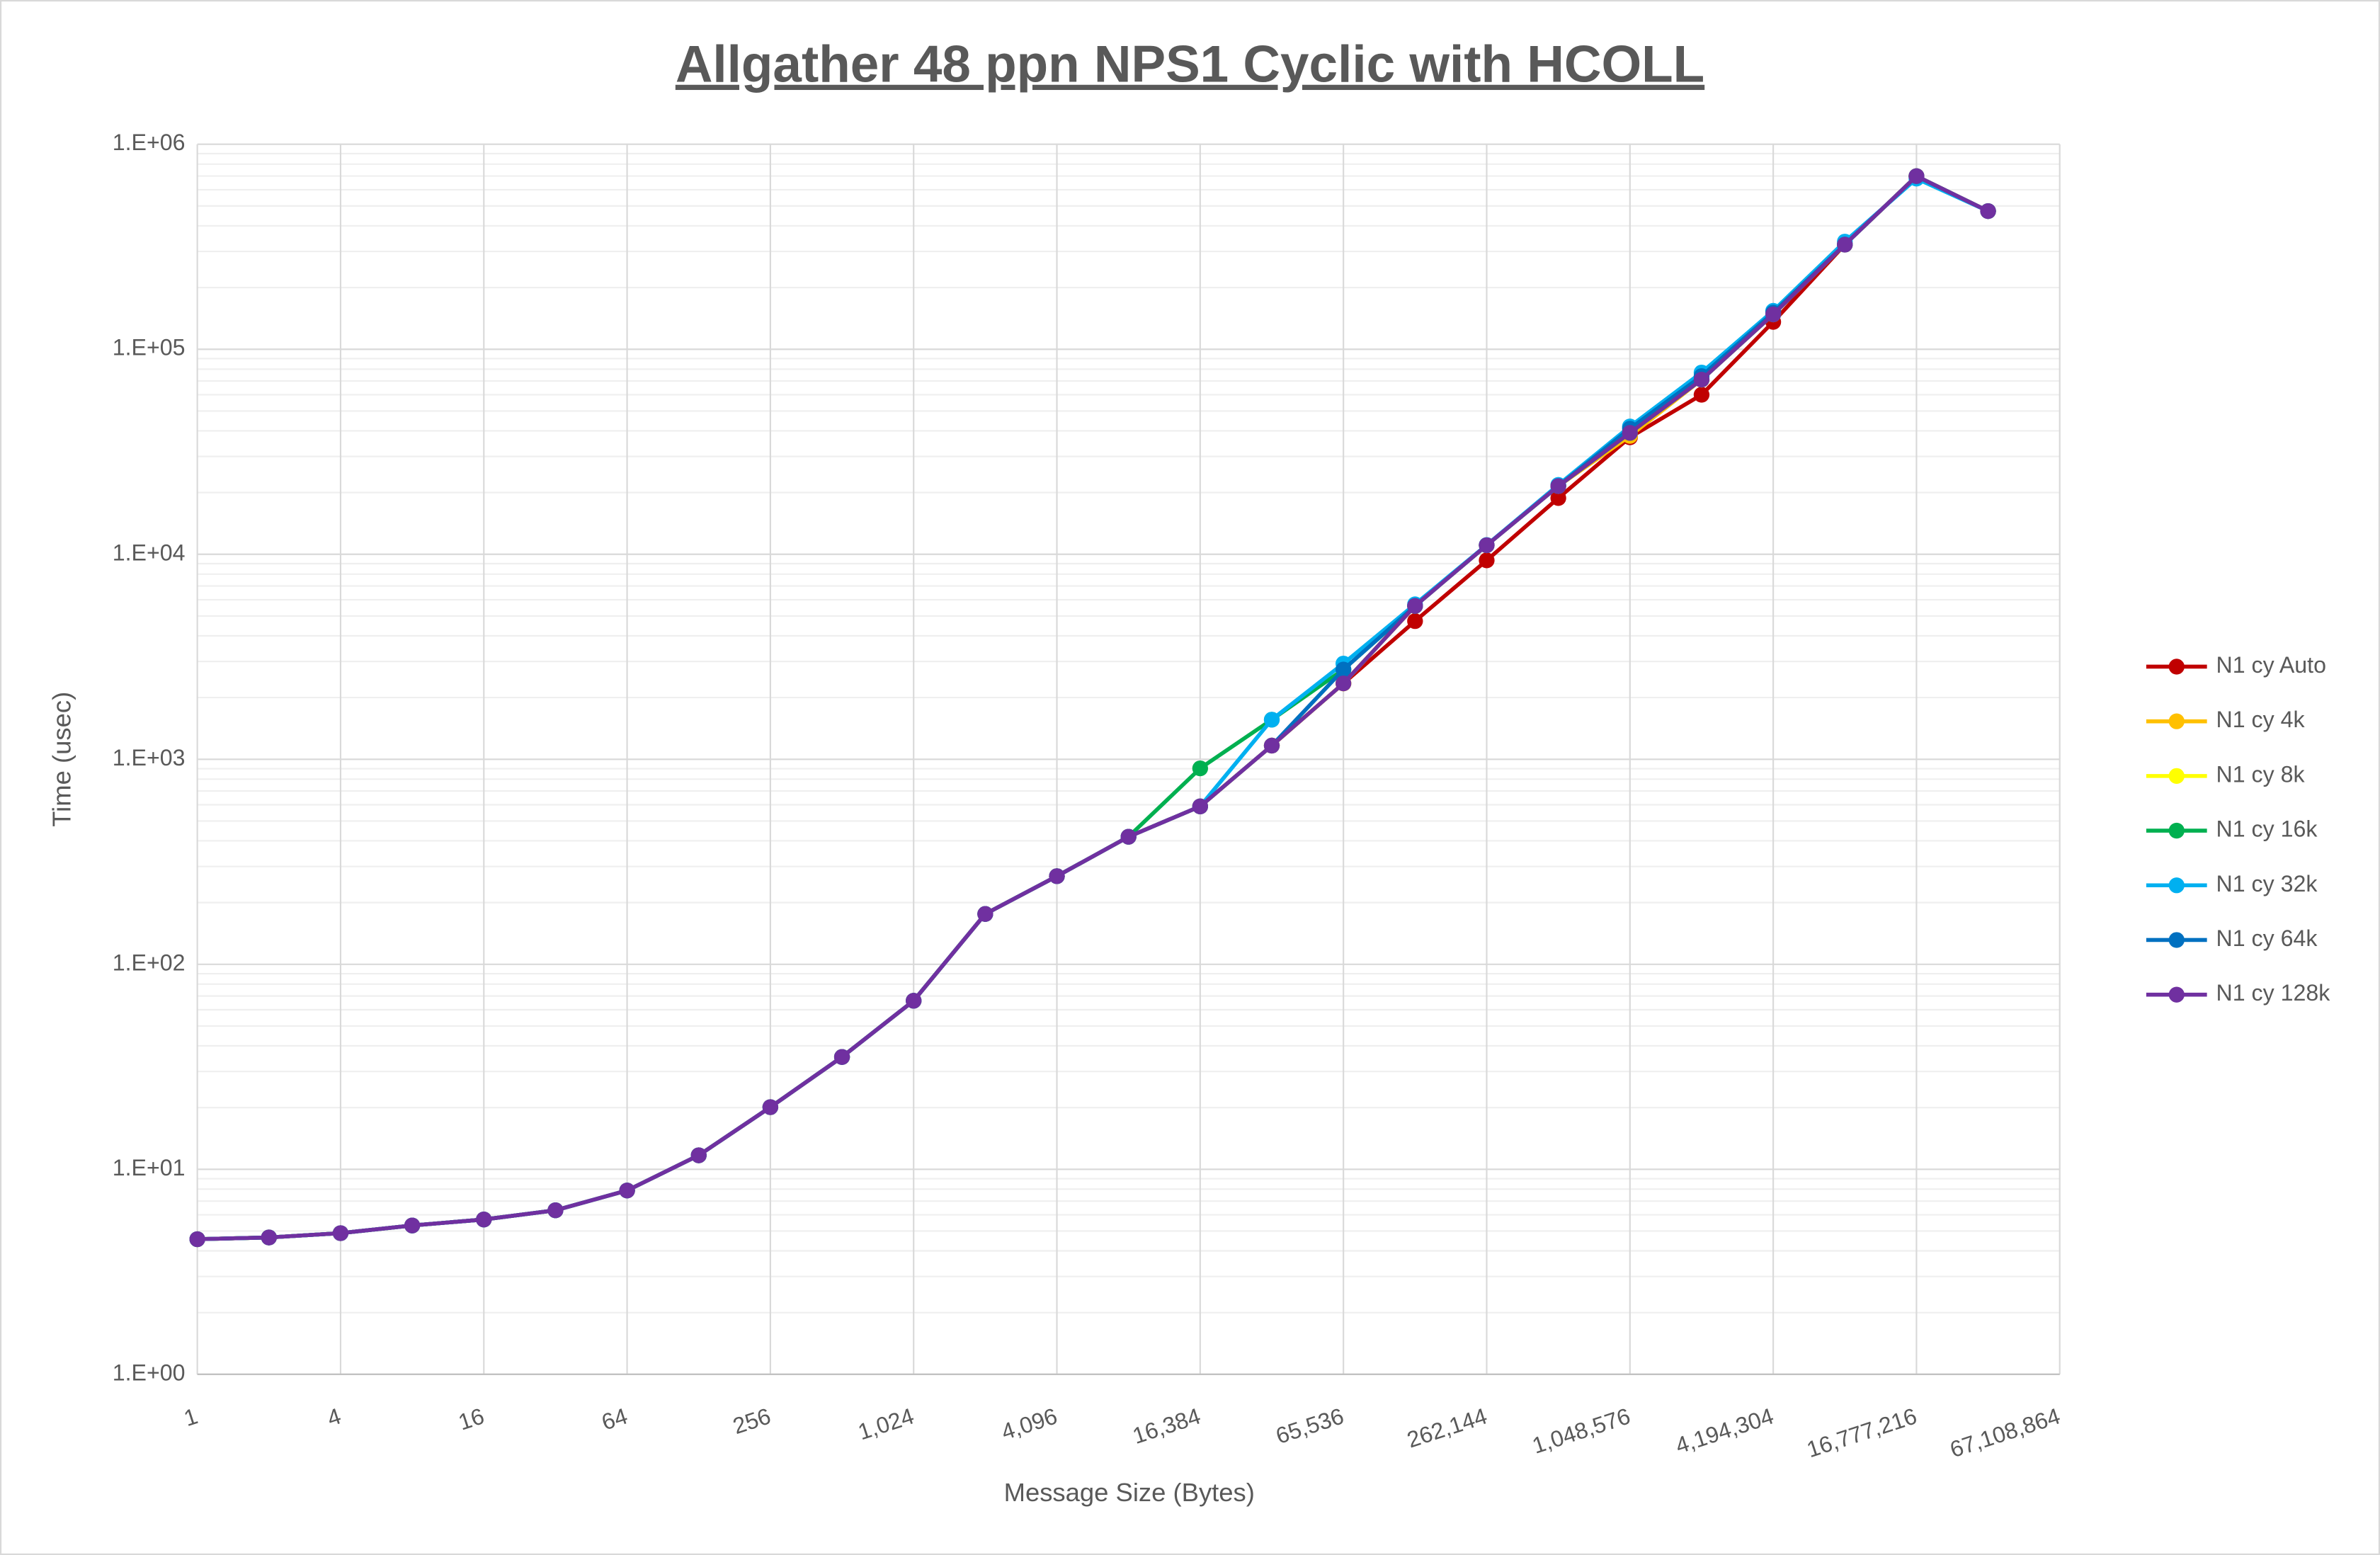 Image resolution: width=2380 pixels, height=1555 pixels. What do you see at coordinates (61, 760) in the screenshot?
I see `y-axis-title: Time (usec)` at bounding box center [61, 760].